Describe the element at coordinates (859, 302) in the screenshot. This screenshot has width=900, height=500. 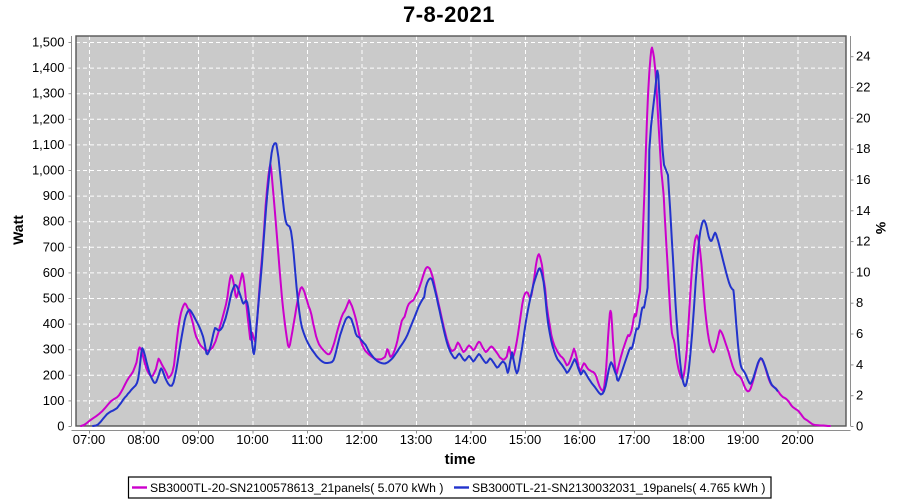
I see `svg-text: 8` at that location.